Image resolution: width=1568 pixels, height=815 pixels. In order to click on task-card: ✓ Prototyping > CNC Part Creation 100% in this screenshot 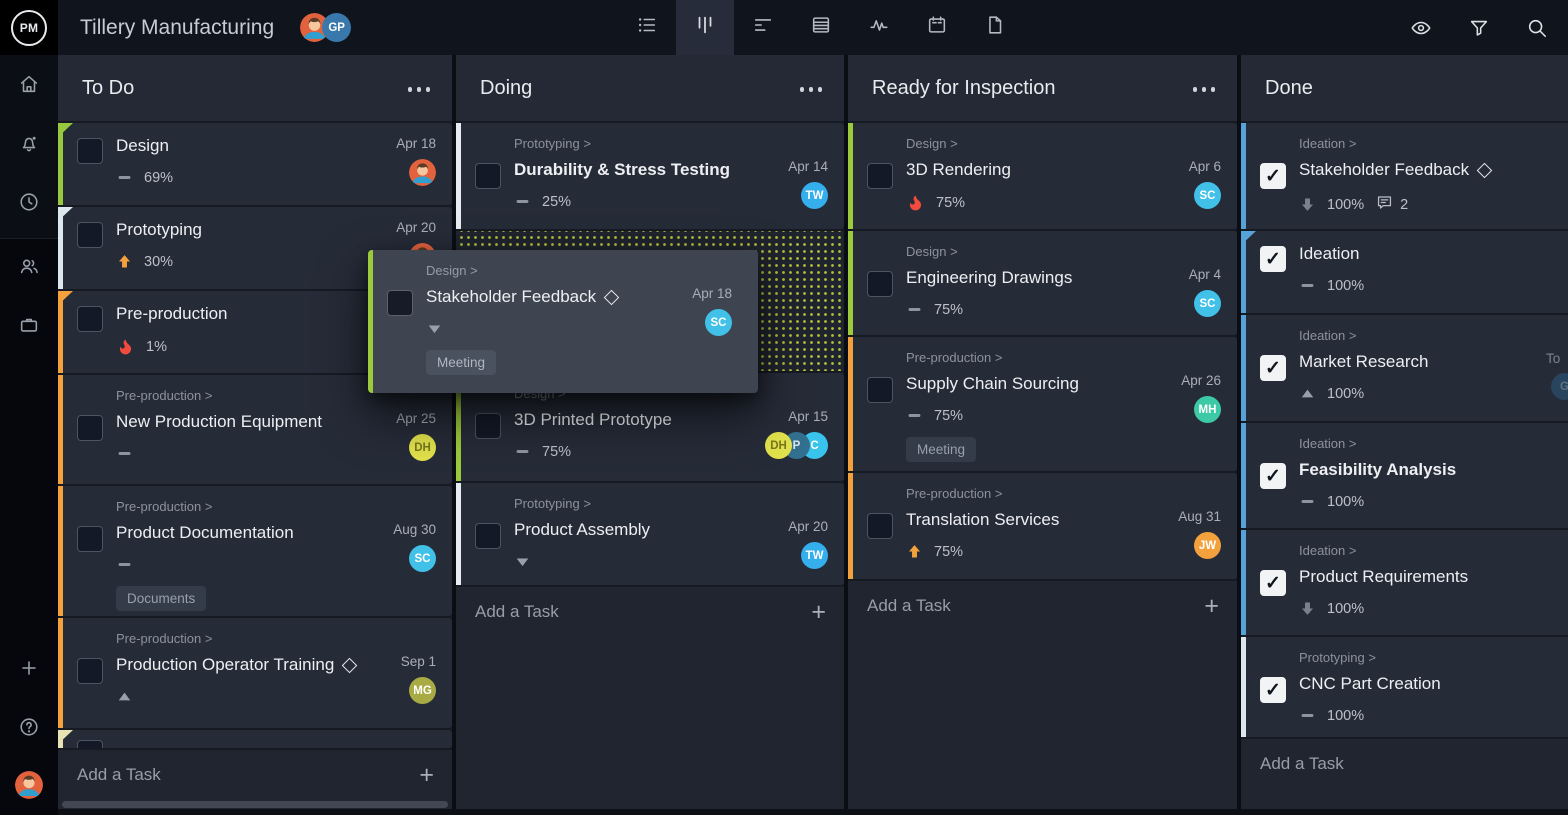, I will do `click(1404, 687)`.